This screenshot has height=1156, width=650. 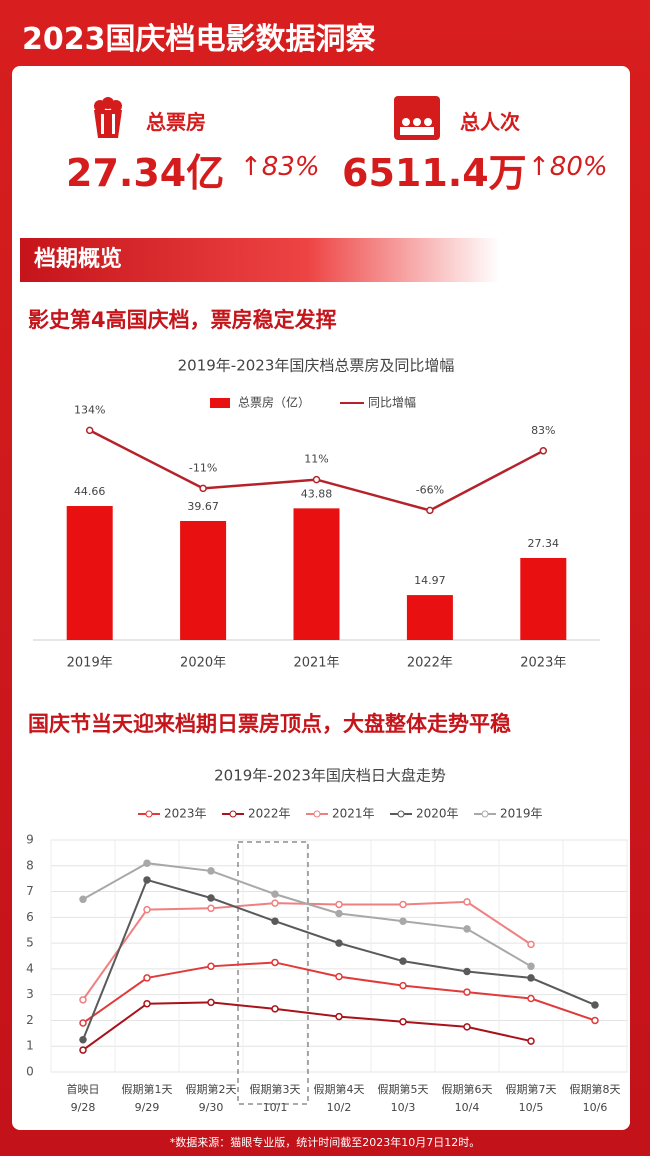 What do you see at coordinates (30, 1046) in the screenshot?
I see `y-tick-label: 1` at bounding box center [30, 1046].